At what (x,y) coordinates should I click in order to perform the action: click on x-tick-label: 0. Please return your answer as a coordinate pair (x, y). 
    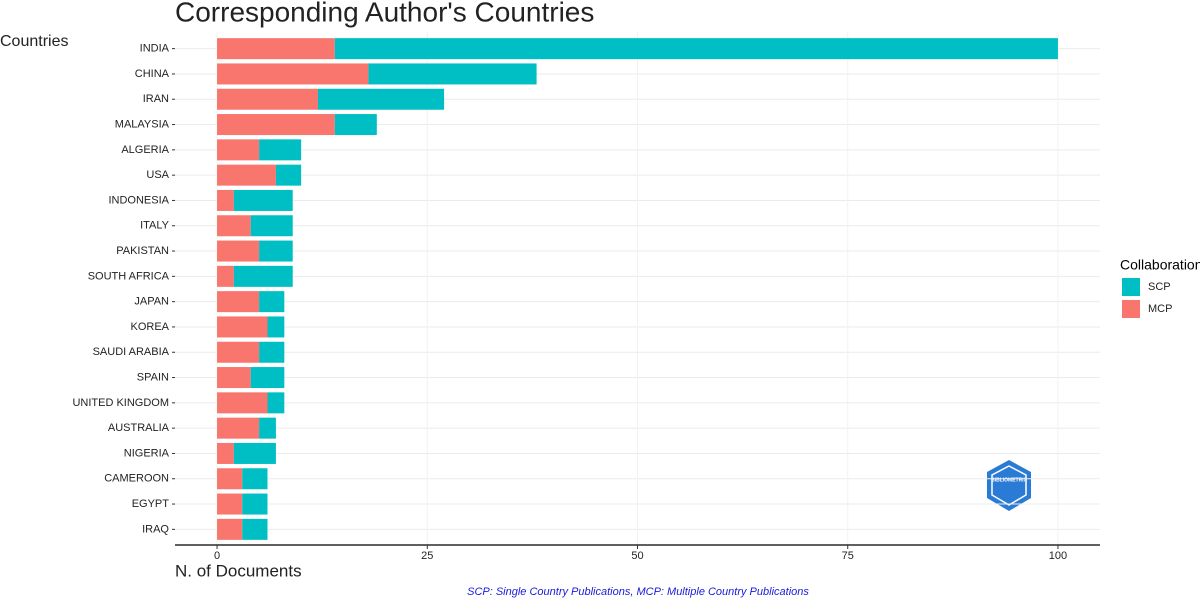
    Looking at the image, I should click on (217, 556).